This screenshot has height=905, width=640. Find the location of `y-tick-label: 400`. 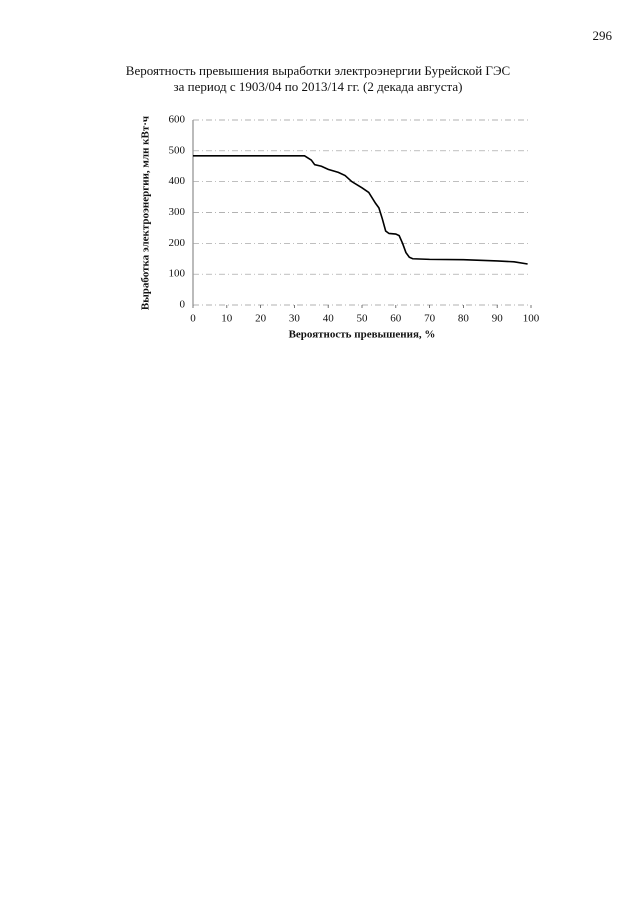

y-tick-label: 400 is located at coordinates (177, 181).